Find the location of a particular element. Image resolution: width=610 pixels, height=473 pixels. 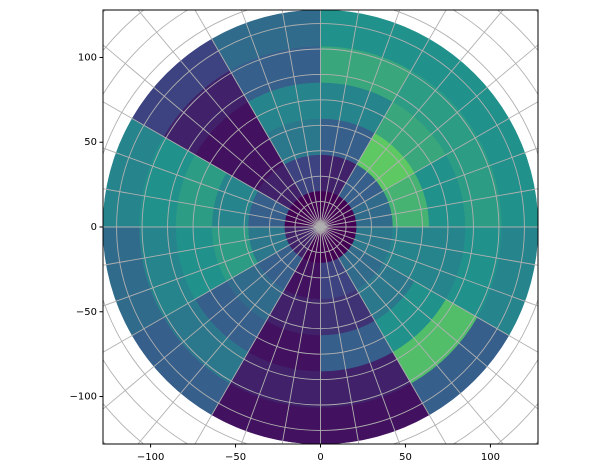

y-tick-label: −100 is located at coordinates (83, 397).